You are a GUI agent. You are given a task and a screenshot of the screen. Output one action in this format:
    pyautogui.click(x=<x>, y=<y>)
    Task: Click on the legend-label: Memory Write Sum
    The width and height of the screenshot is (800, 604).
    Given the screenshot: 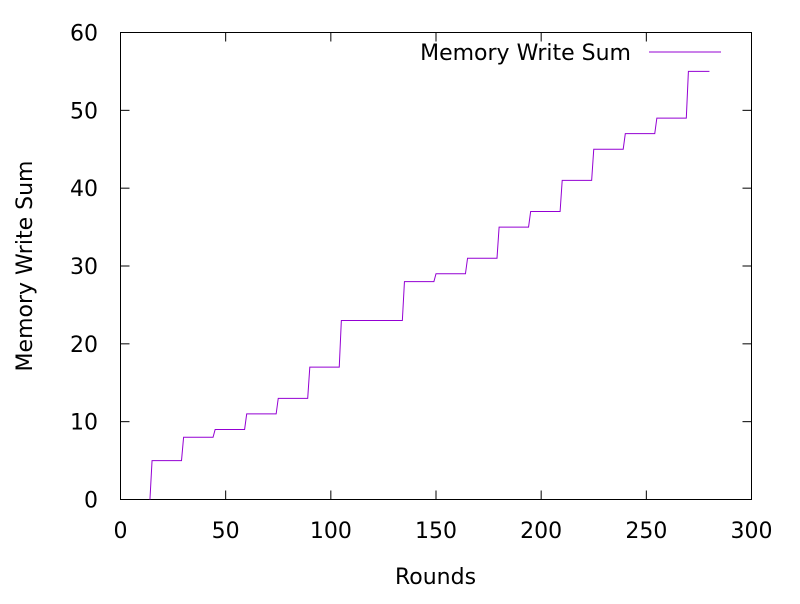 What is the action you would take?
    pyautogui.click(x=525, y=53)
    